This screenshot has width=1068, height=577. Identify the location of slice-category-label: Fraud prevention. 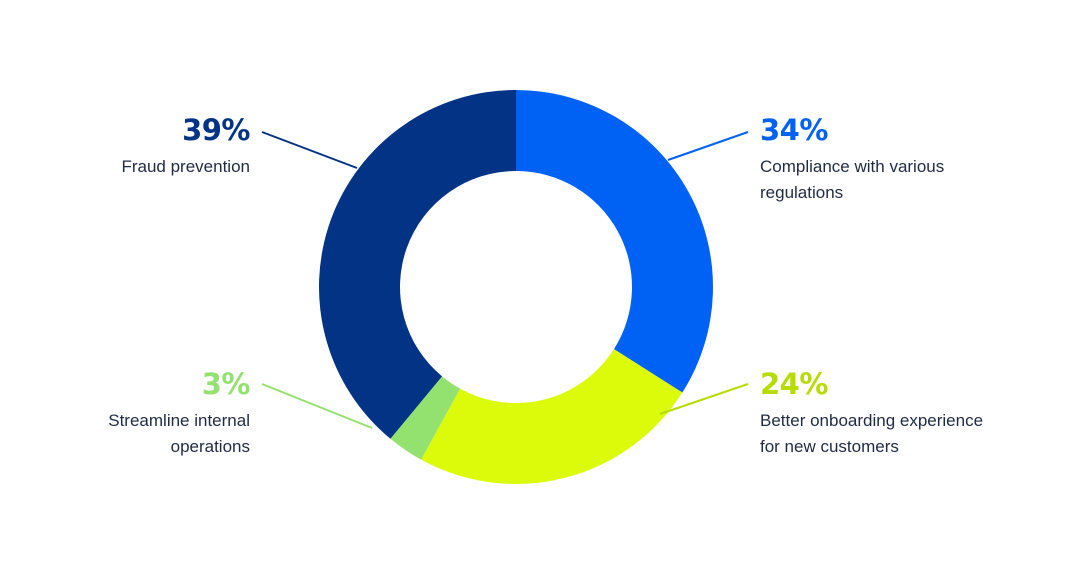
(185, 166).